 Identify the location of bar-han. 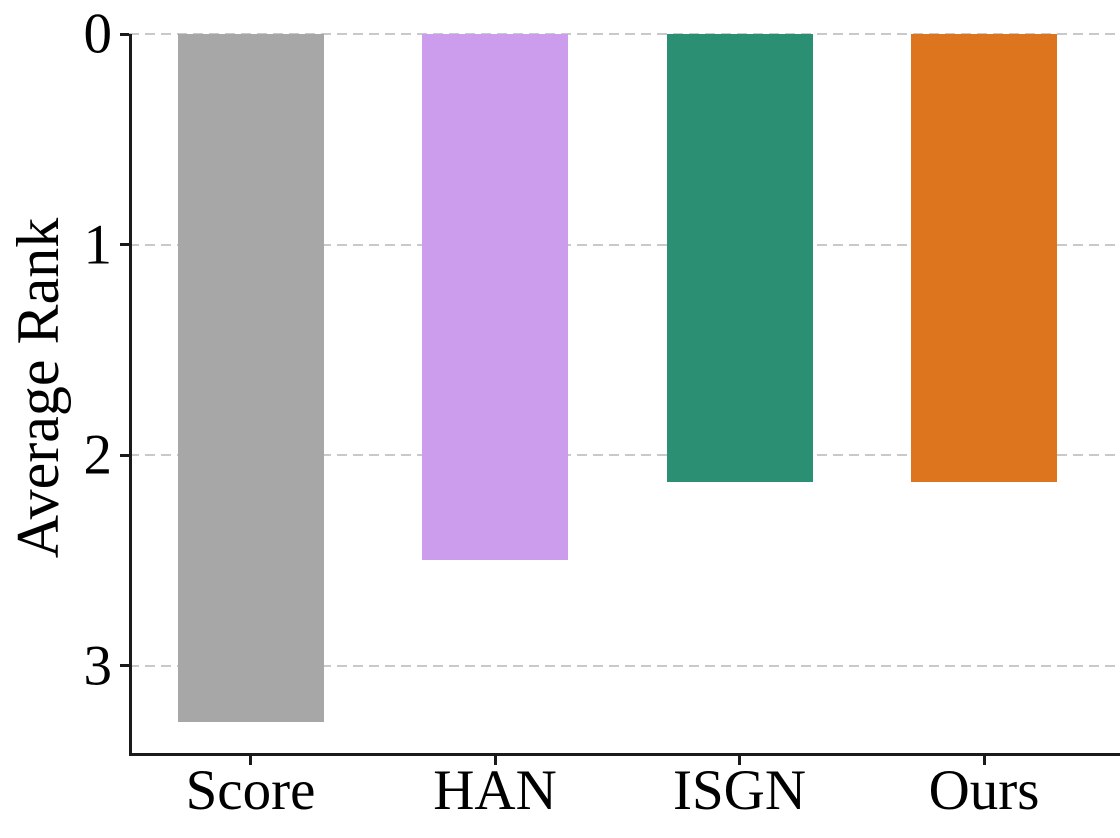
(495, 297).